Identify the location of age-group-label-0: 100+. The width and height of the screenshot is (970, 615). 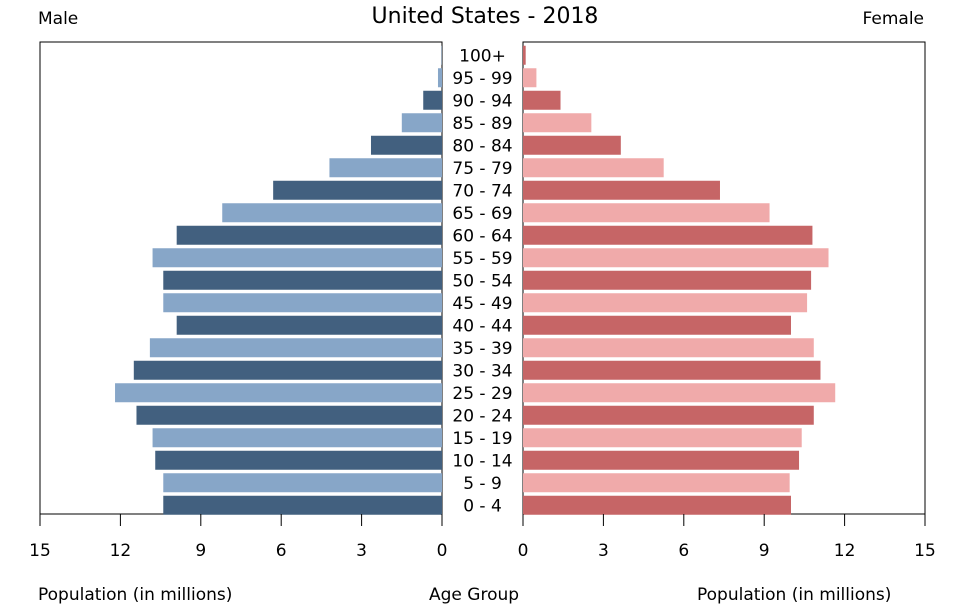
(482, 56).